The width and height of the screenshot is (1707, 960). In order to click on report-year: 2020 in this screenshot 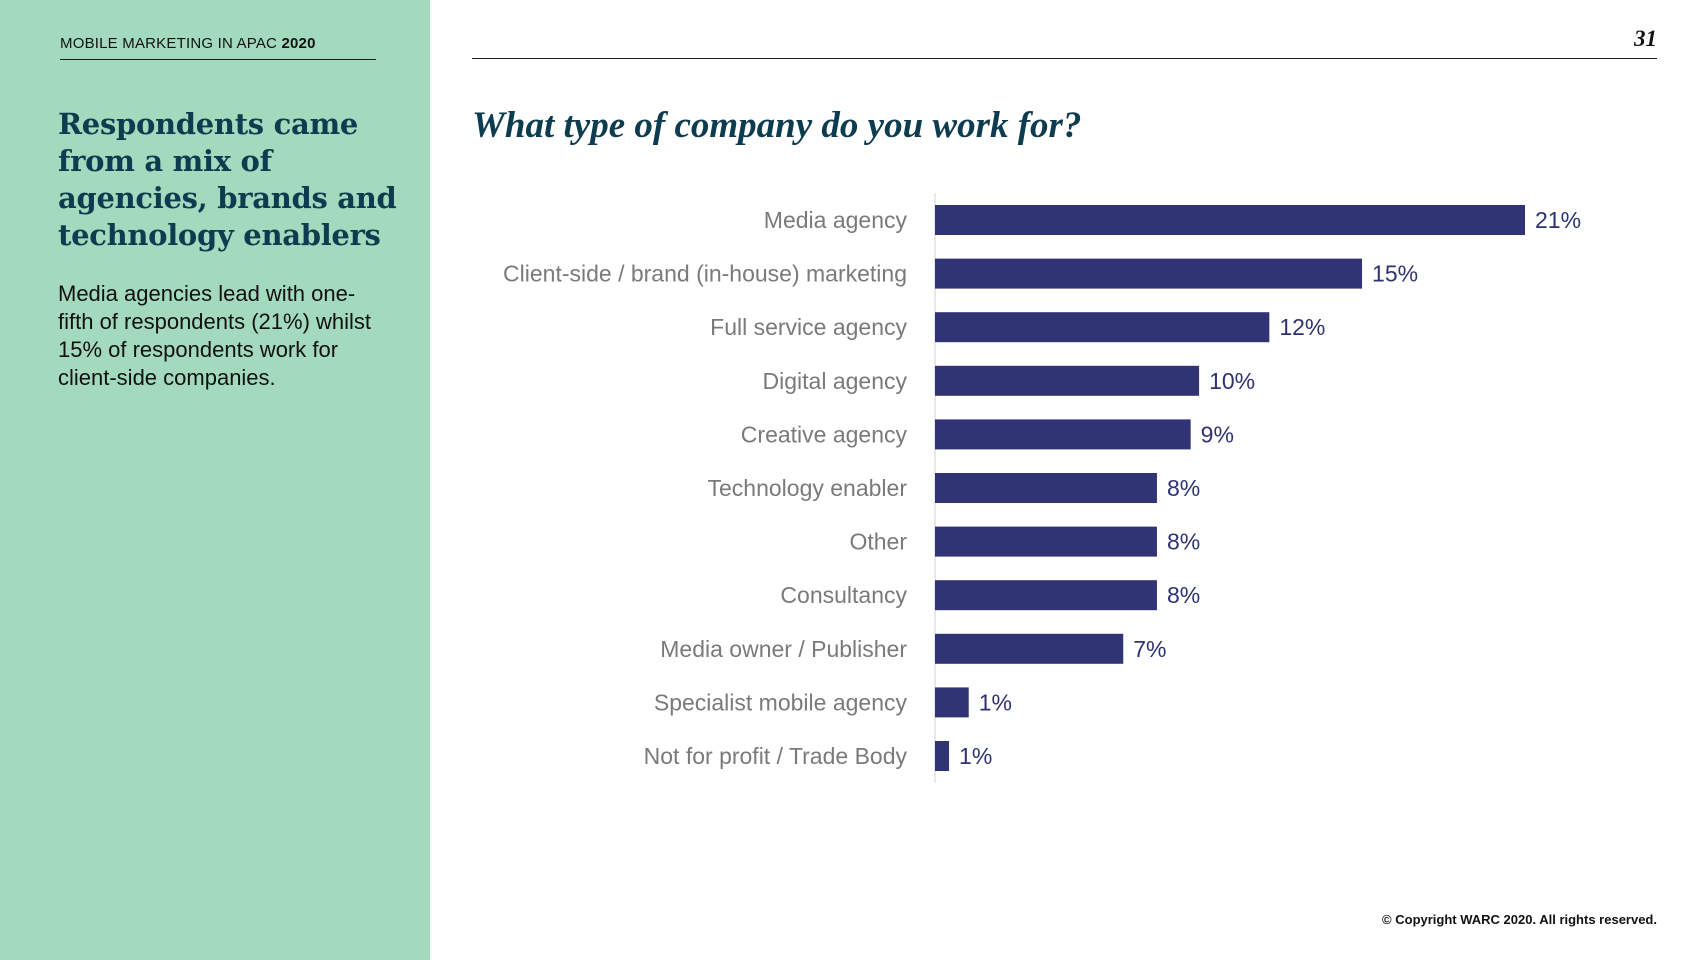, I will do `click(298, 43)`.